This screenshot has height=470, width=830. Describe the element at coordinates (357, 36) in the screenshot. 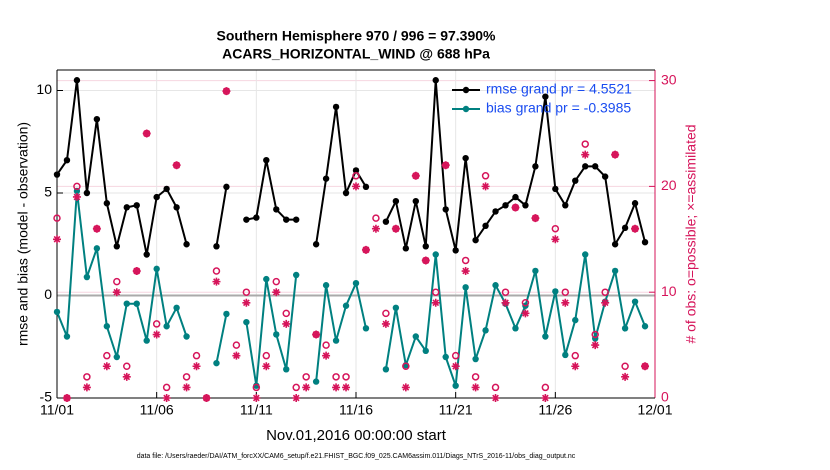

I see `chart-title: Southern Hemisphere 970 / 996 = 97.390%` at that location.